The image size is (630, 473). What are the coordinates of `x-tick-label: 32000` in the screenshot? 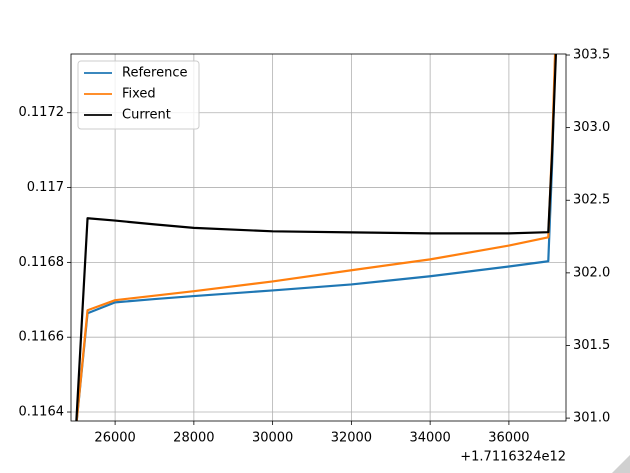 It's located at (351, 438).